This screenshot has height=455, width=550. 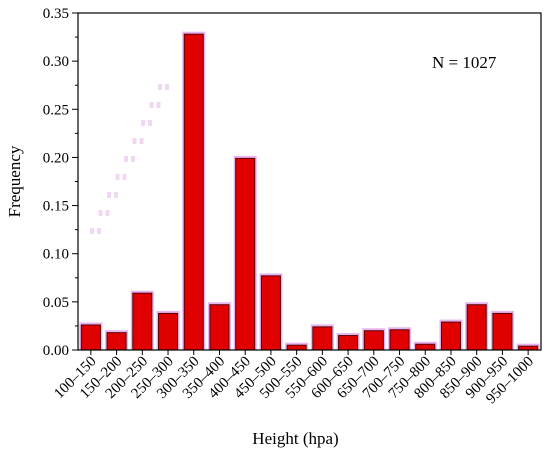 I want to click on y-axis: 0.00 0.05 0.10 0.15 0.20 0.25 0.30 0.35, so click(x=60, y=182).